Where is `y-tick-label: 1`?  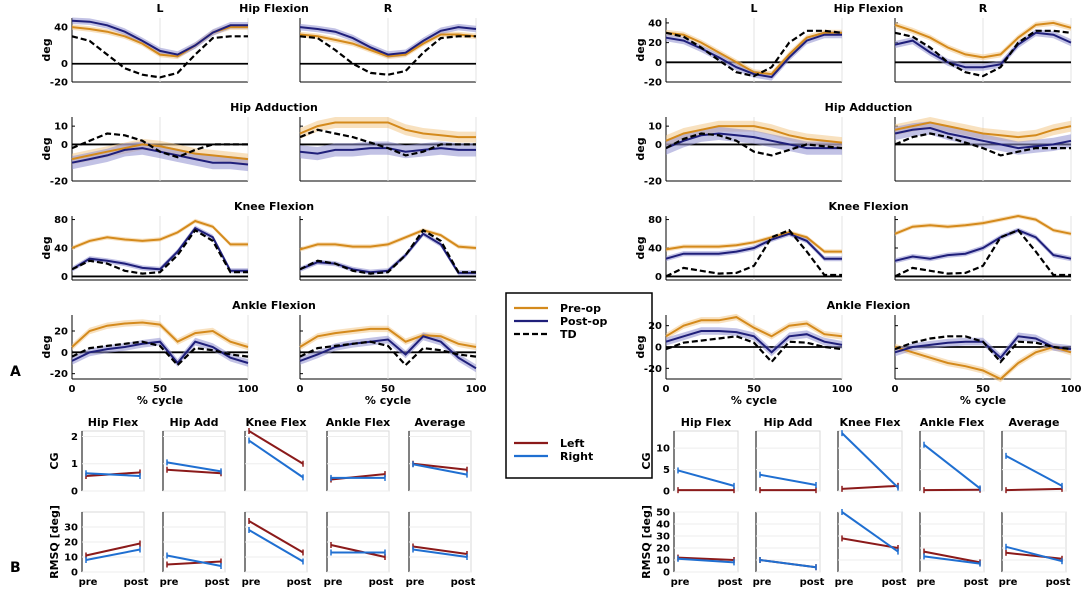 y-tick-label: 1 is located at coordinates (74, 464).